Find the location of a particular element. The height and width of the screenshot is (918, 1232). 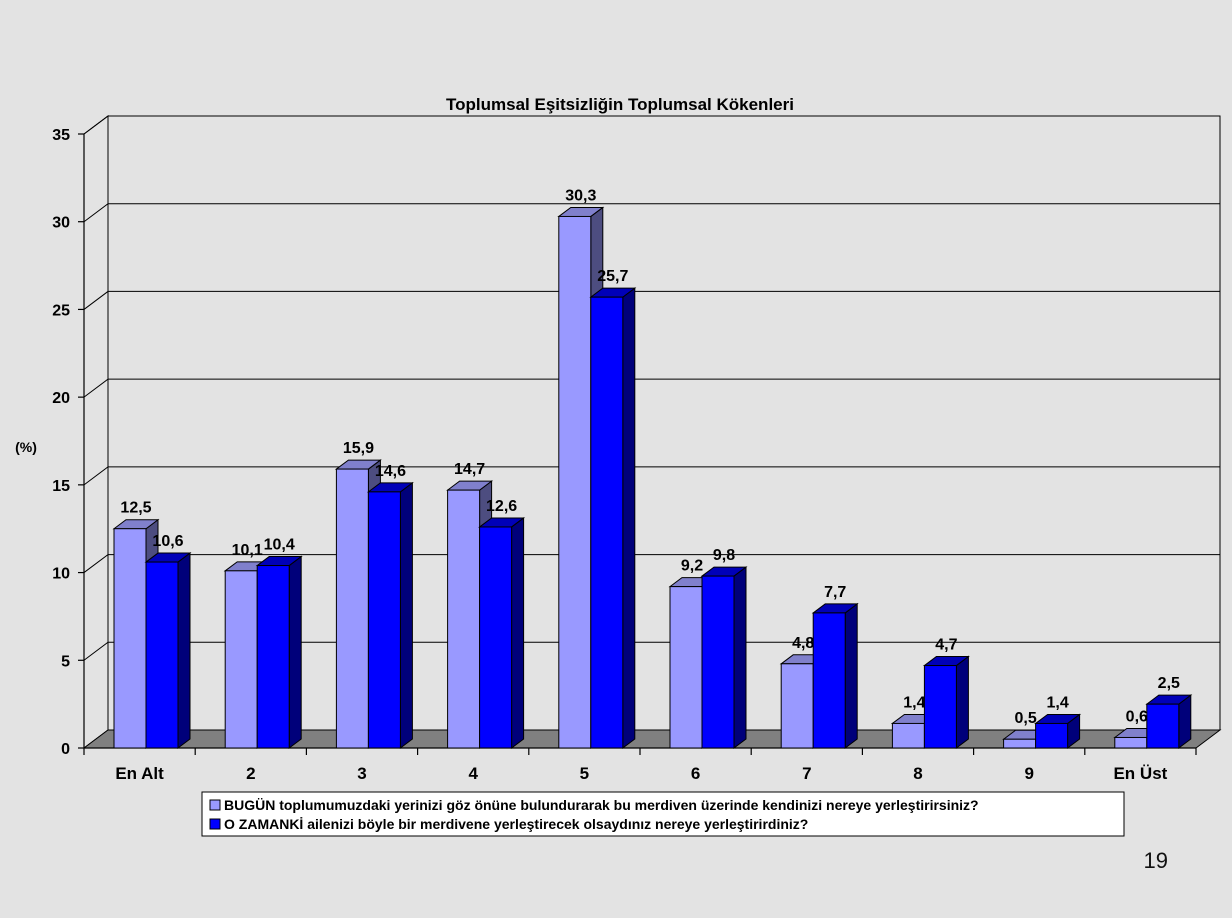

data-label: 7,7 is located at coordinates (835, 592).